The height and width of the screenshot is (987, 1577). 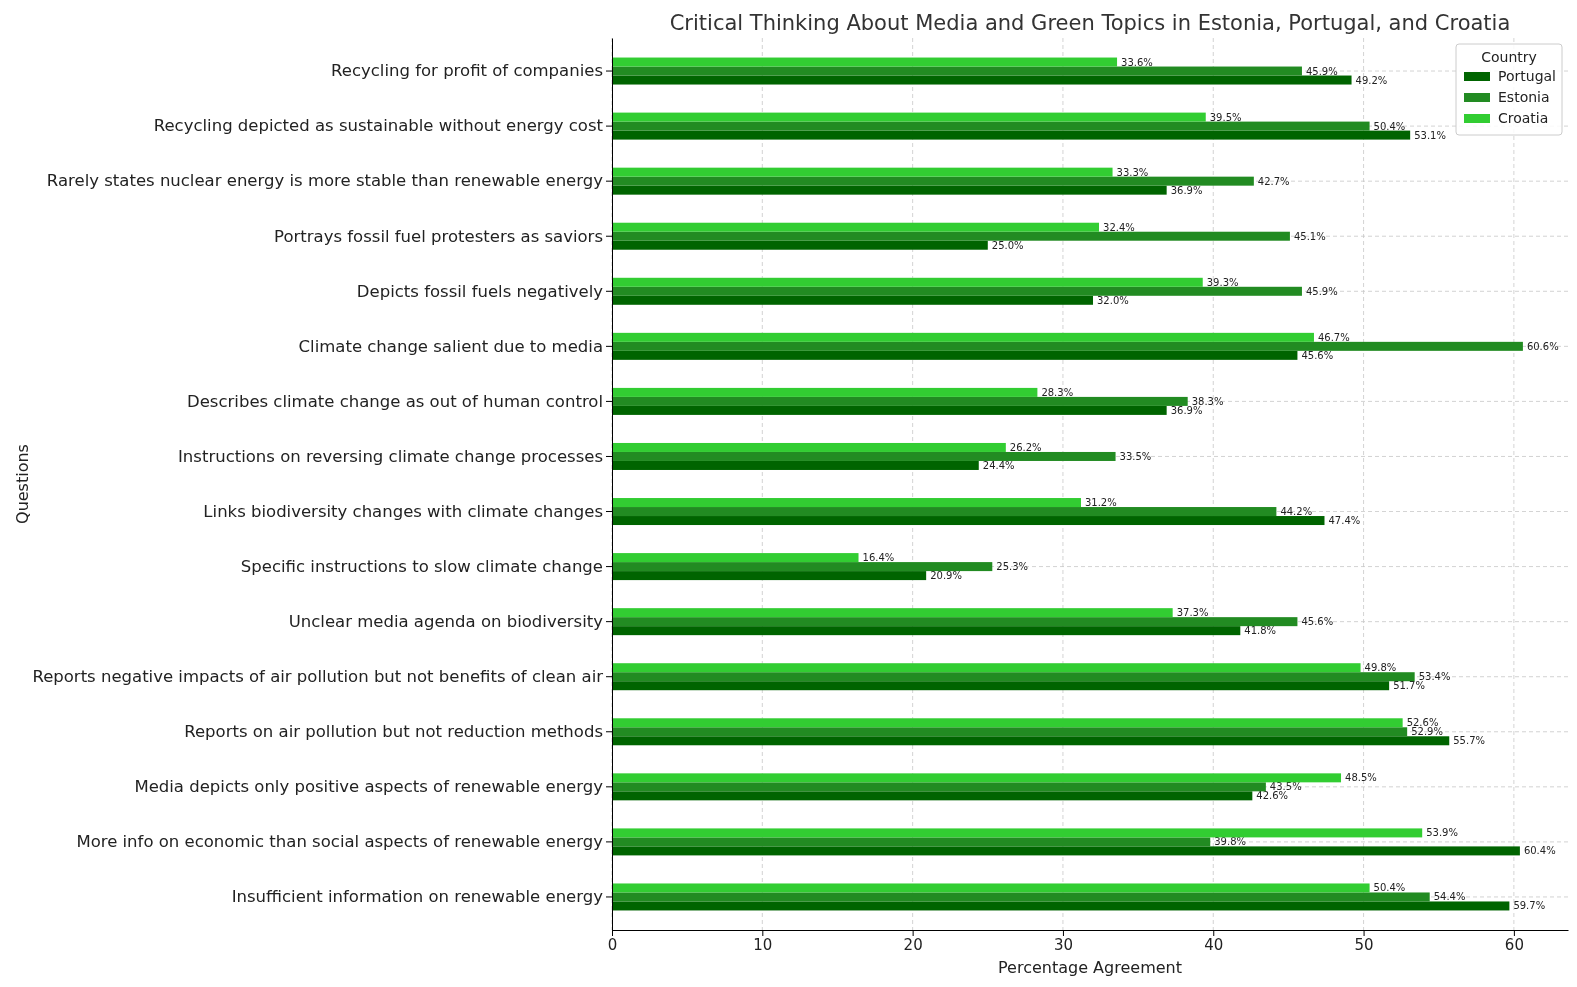 What do you see at coordinates (1309, 236) in the screenshot?
I see `data-label: 45.1%` at bounding box center [1309, 236].